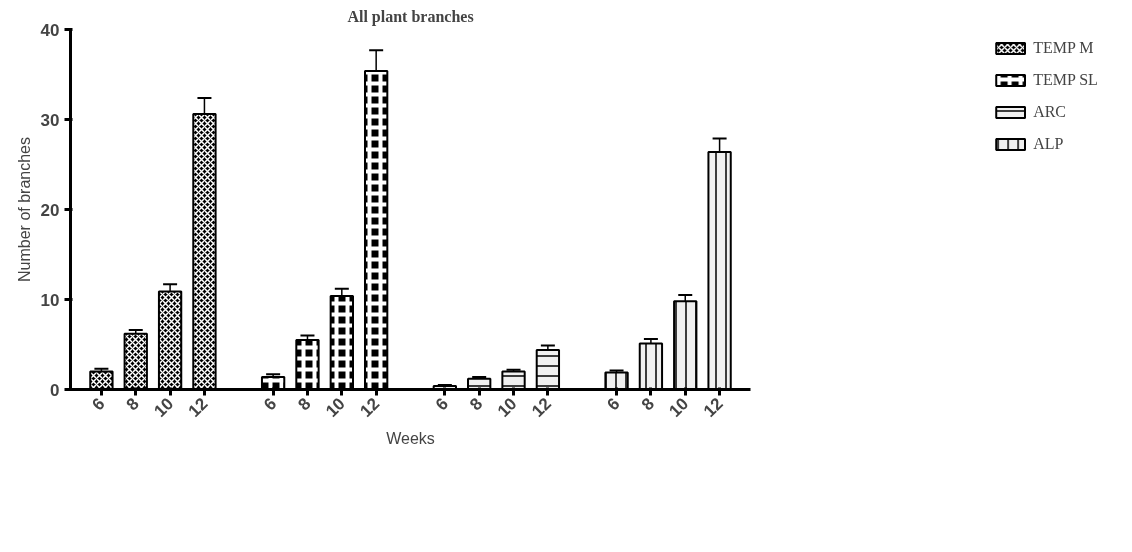 This screenshot has height=552, width=1132. I want to click on y-tick-label: 30, so click(50, 120).